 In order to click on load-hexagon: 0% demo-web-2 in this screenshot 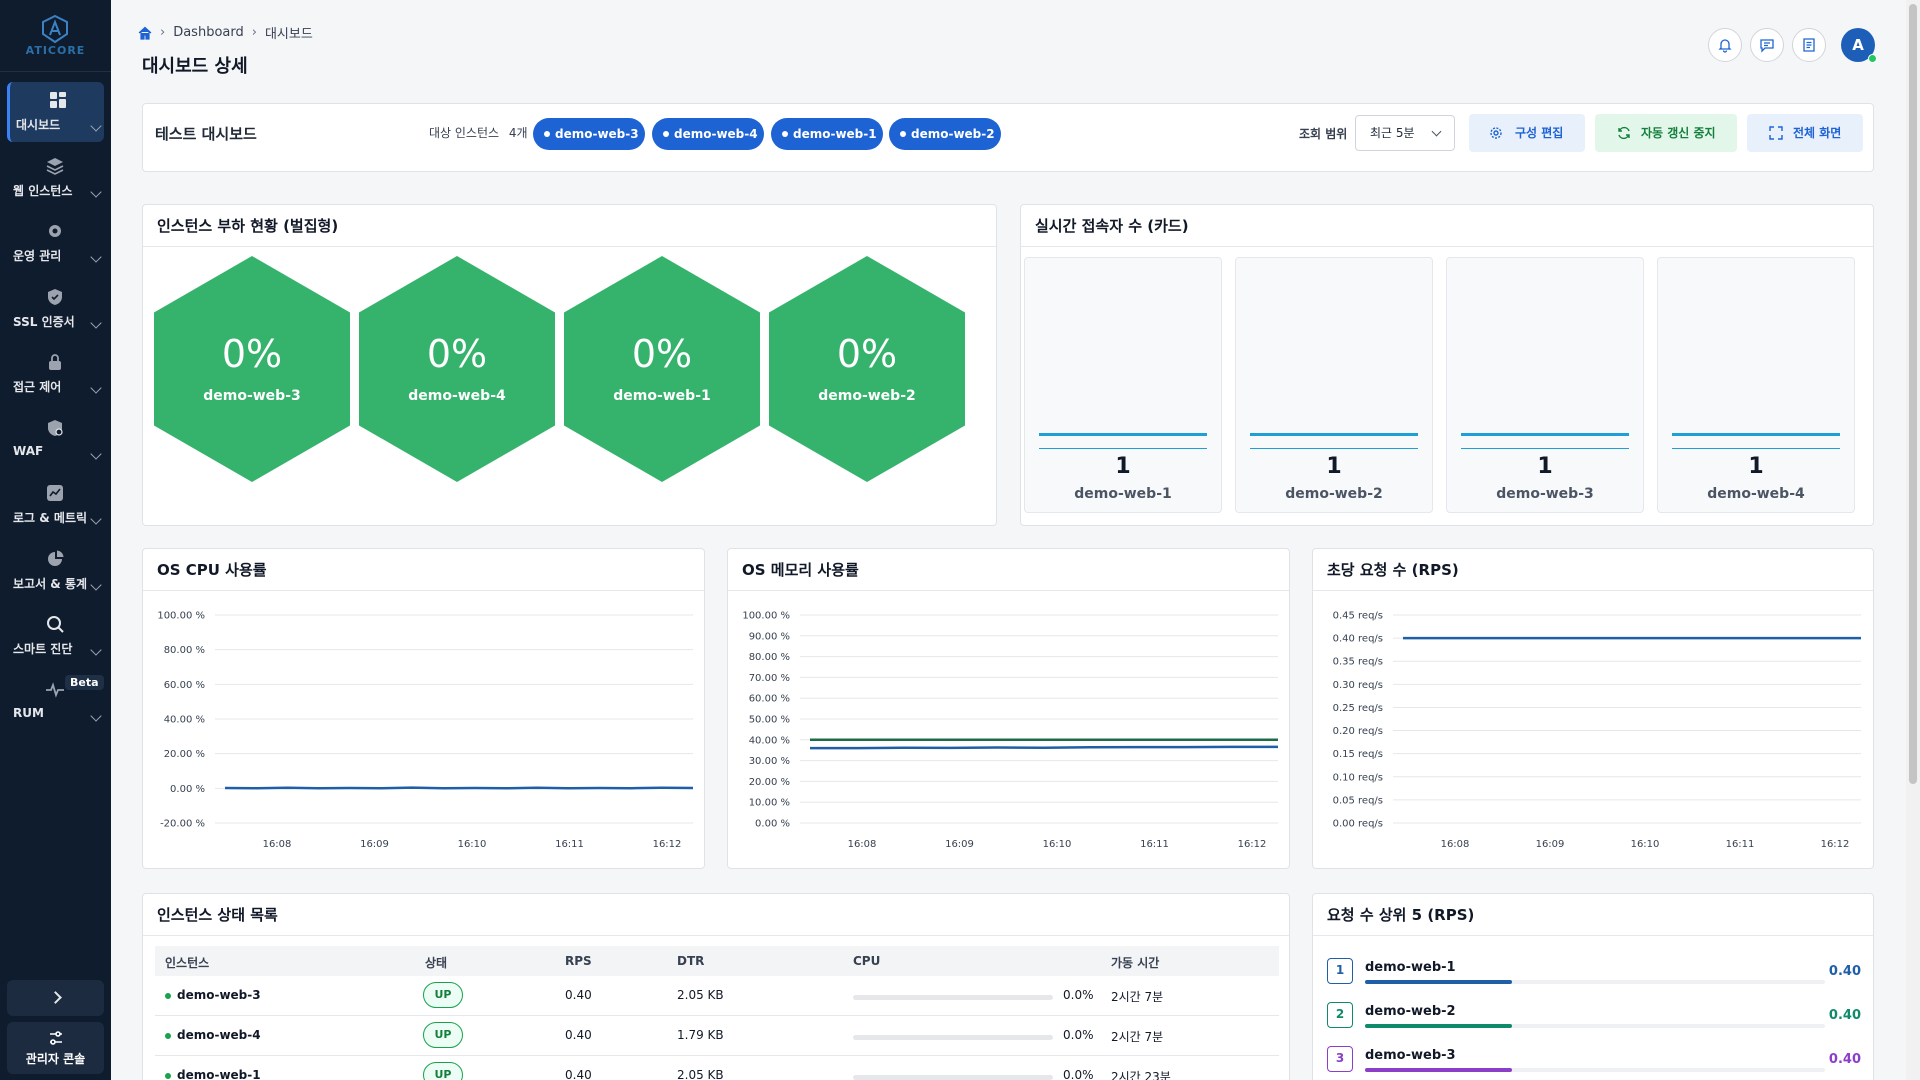, I will do `click(867, 369)`.